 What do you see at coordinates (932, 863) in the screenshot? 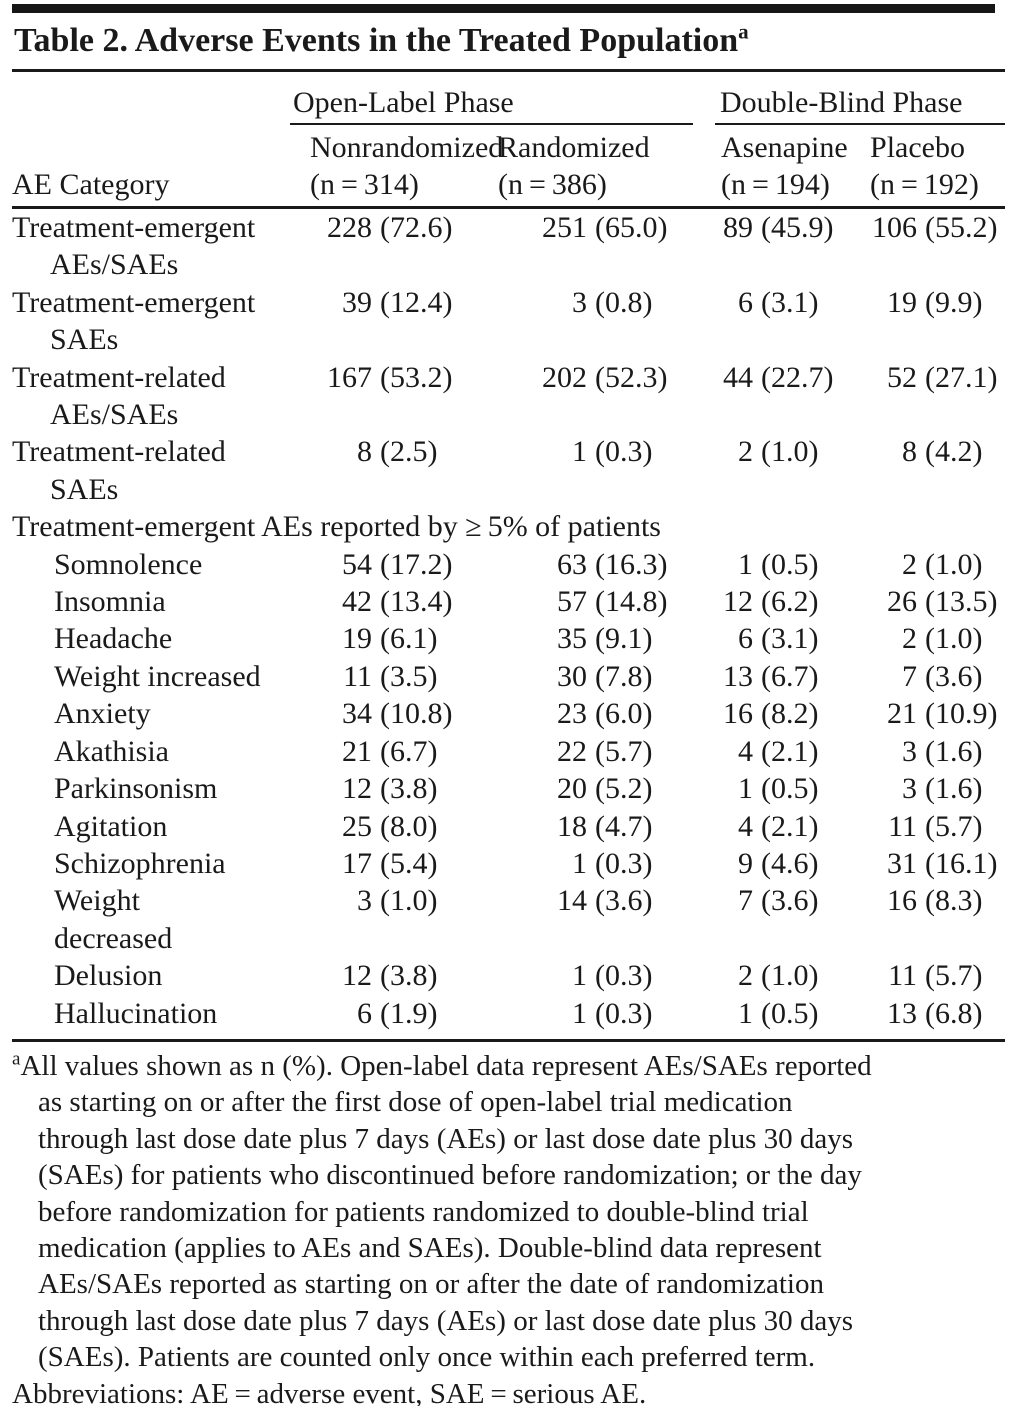
I see `value-cell: 31 (16.1)` at bounding box center [932, 863].